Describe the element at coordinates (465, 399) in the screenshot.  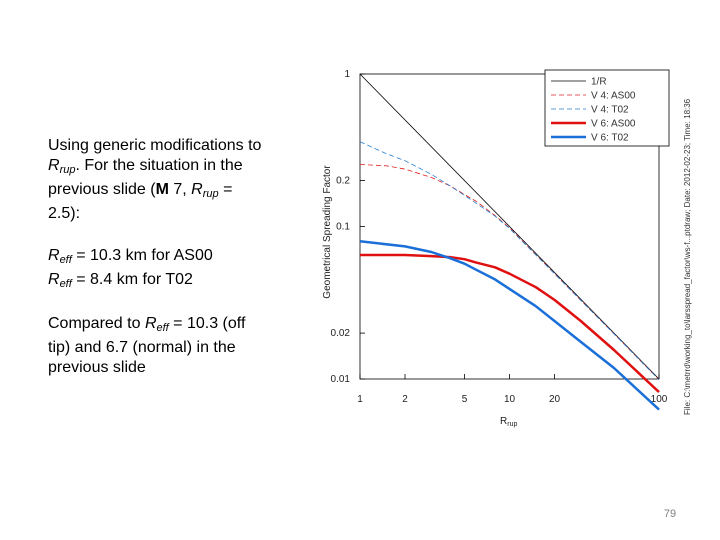
I see `x-tick-label: 5` at that location.